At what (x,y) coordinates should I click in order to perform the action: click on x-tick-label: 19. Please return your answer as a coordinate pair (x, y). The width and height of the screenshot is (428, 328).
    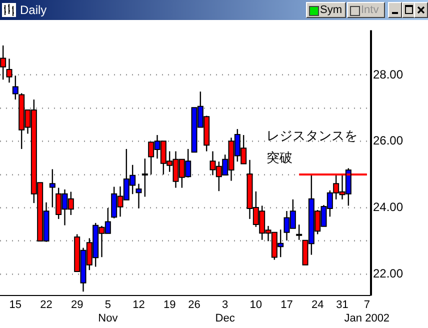
    Looking at the image, I should click on (169, 305).